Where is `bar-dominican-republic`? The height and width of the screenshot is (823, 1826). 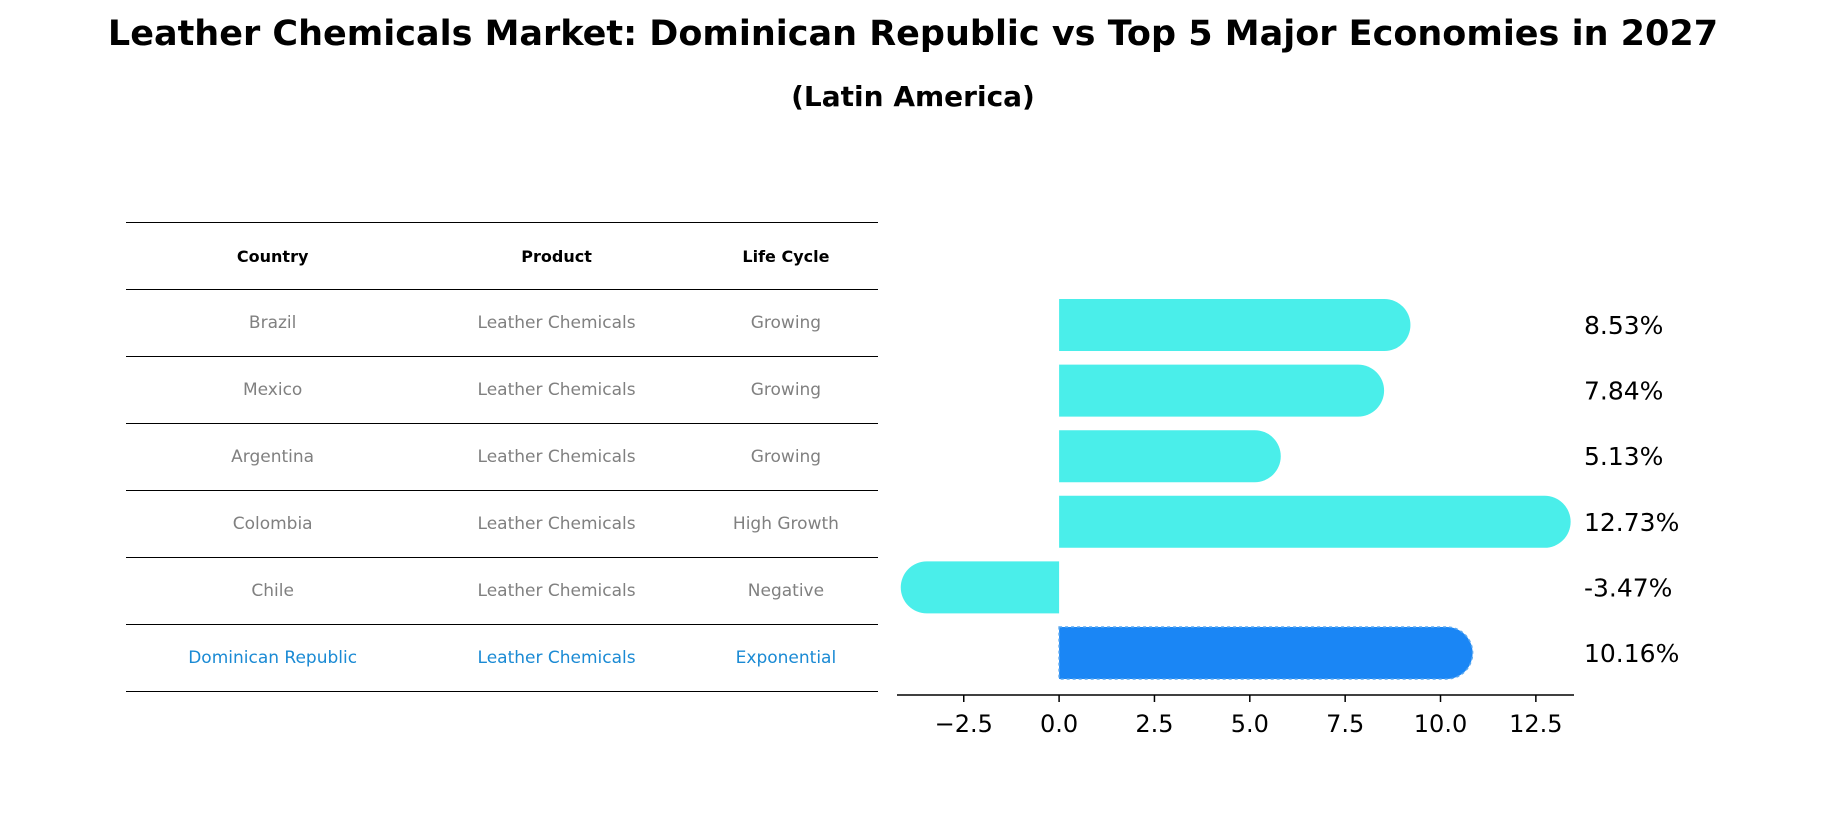 bar-dominican-republic is located at coordinates (1266, 653).